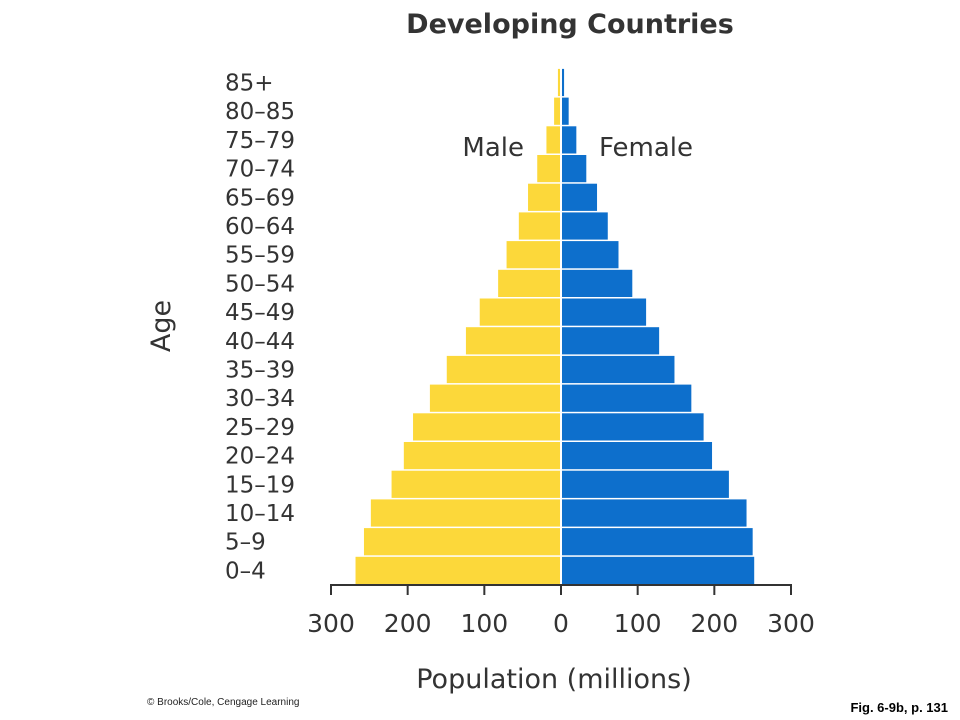 The width and height of the screenshot is (960, 720). Describe the element at coordinates (260, 313) in the screenshot. I see `age-label-9: 45–49` at that location.